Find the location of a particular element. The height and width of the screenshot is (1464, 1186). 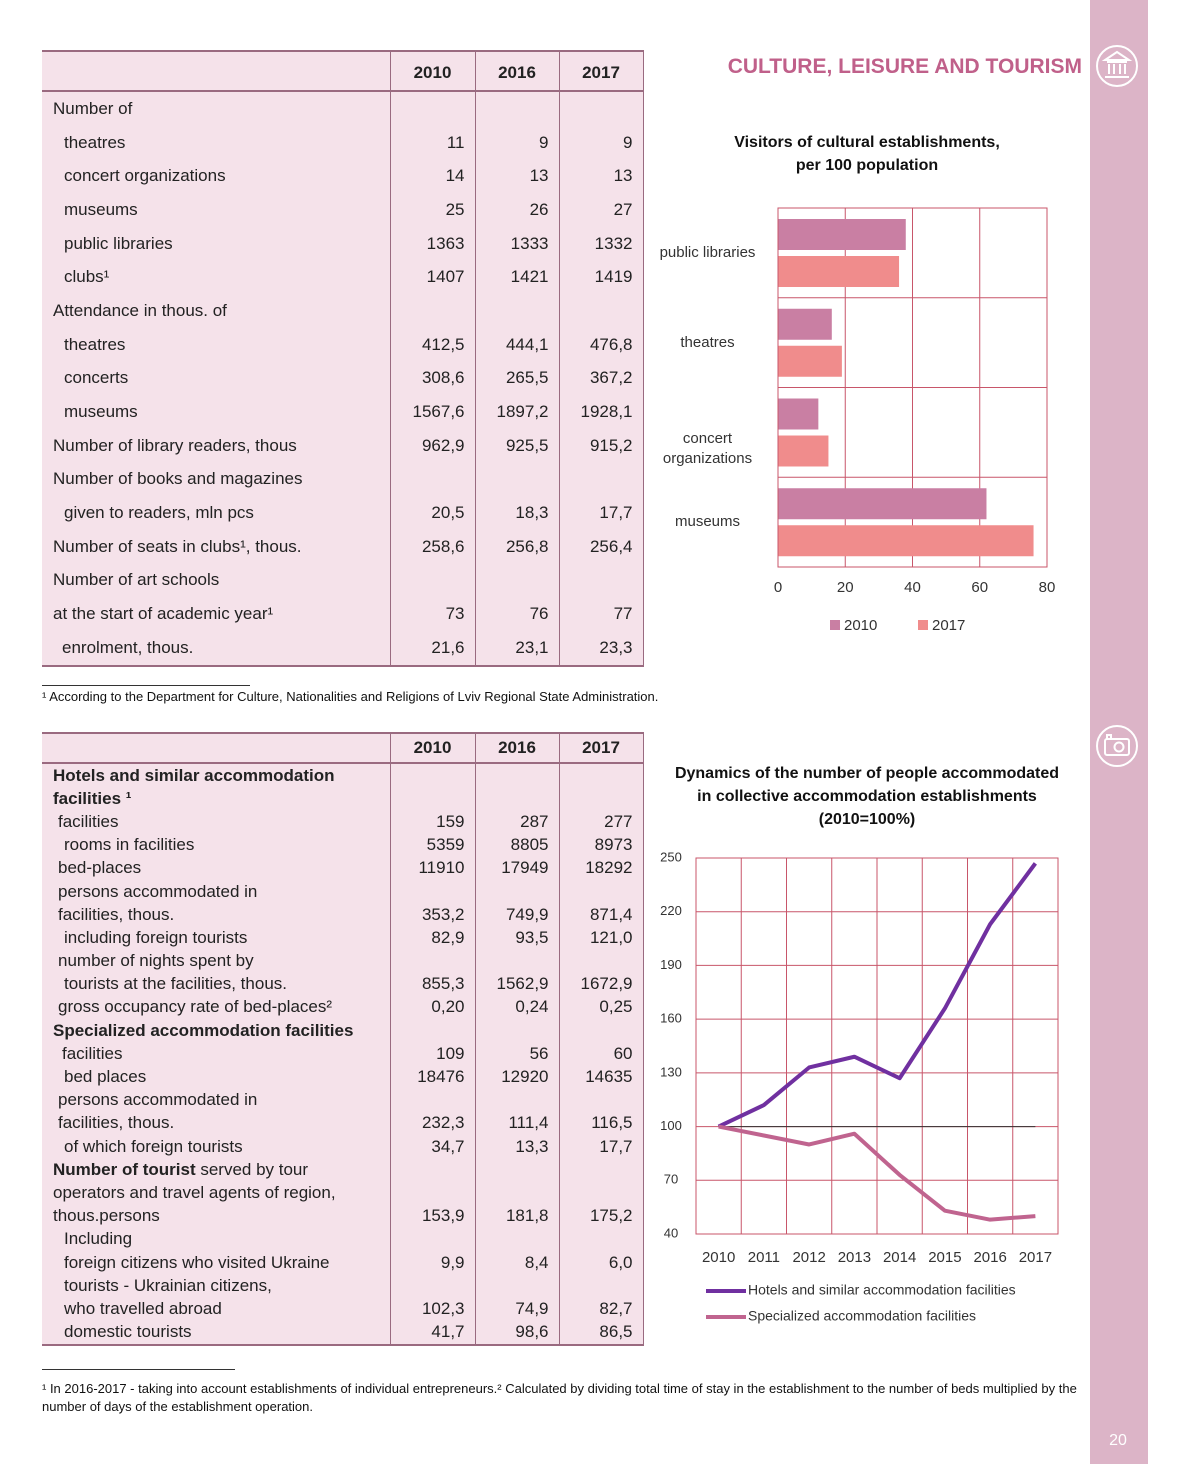

value-cell: 0,20 is located at coordinates (432, 1007).